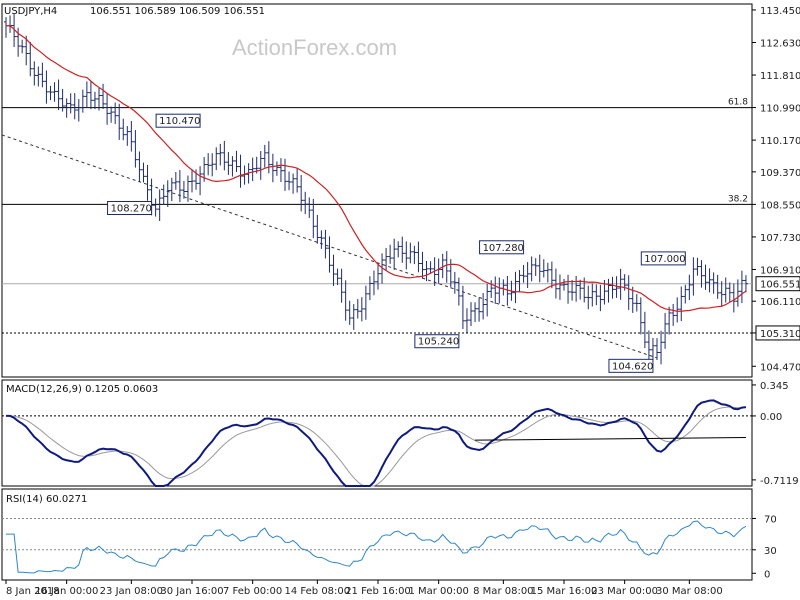 This screenshot has height=600, width=800. Describe the element at coordinates (780, 141) in the screenshot. I see `price-tick-label: 110.170` at that location.